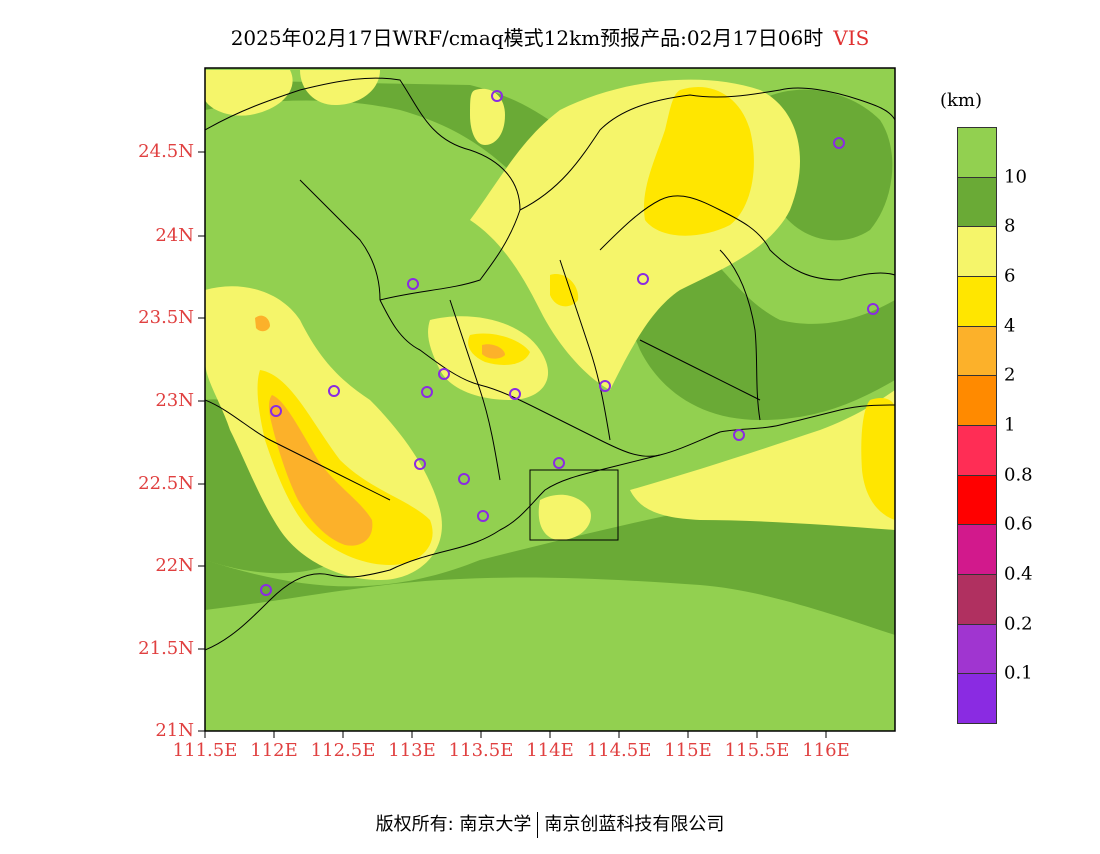 The height and width of the screenshot is (854, 1100). Describe the element at coordinates (527, 38) in the screenshot. I see `title-main: 2025年02月17日WRF/cmaq模式12km预报产品:02月17日06时` at that location.